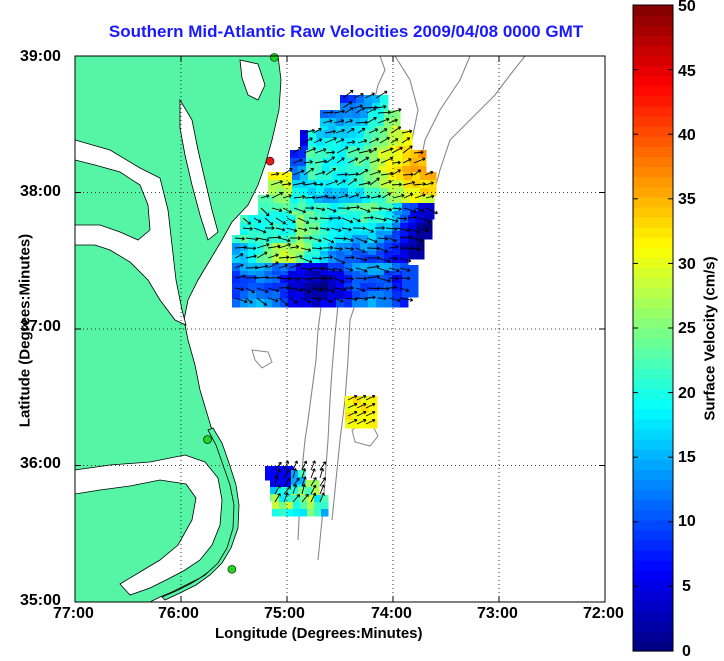 This screenshot has width=724, height=661. I want to click on colorbar-label: Surface Velocity (cm/s), so click(710, 338).